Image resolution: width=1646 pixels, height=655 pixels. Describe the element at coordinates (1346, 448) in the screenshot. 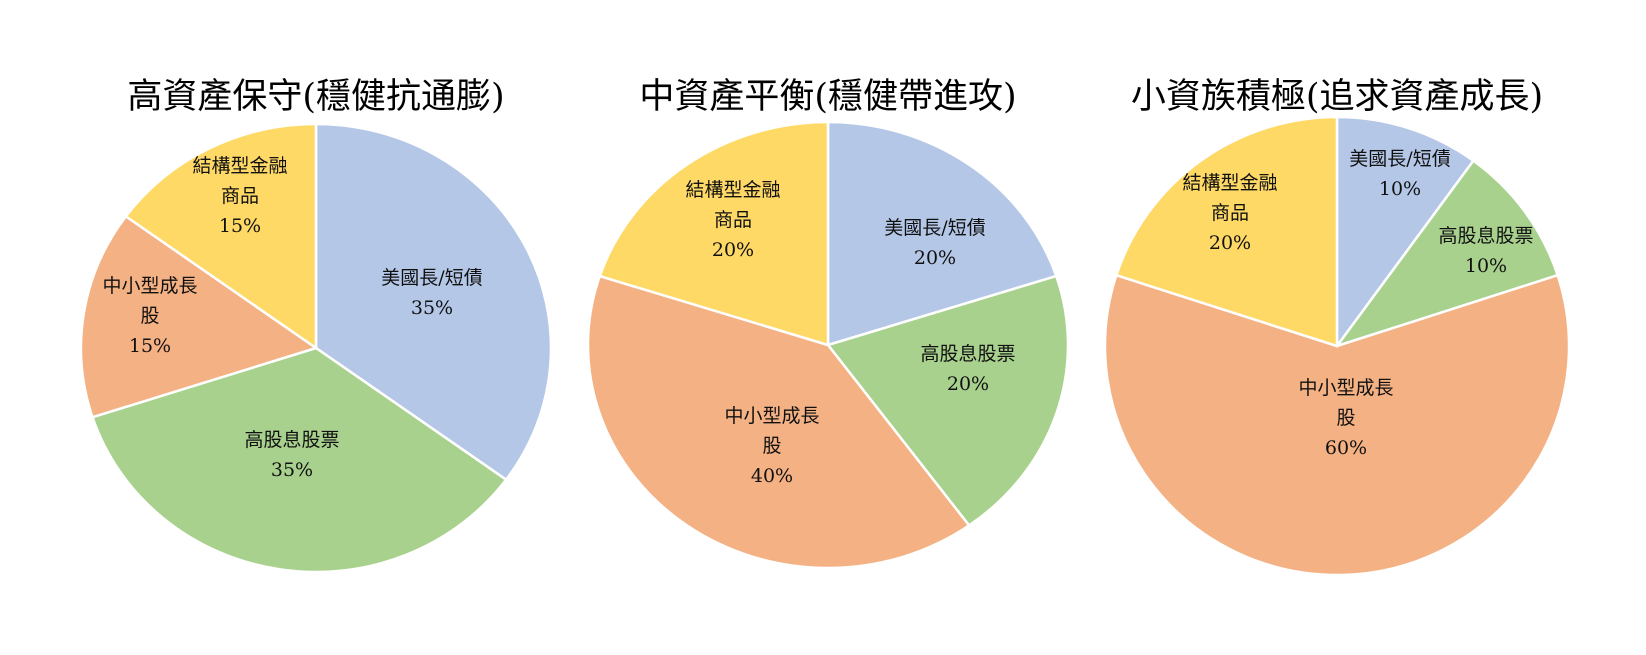

I see `slice-value-label: 60%` at that location.